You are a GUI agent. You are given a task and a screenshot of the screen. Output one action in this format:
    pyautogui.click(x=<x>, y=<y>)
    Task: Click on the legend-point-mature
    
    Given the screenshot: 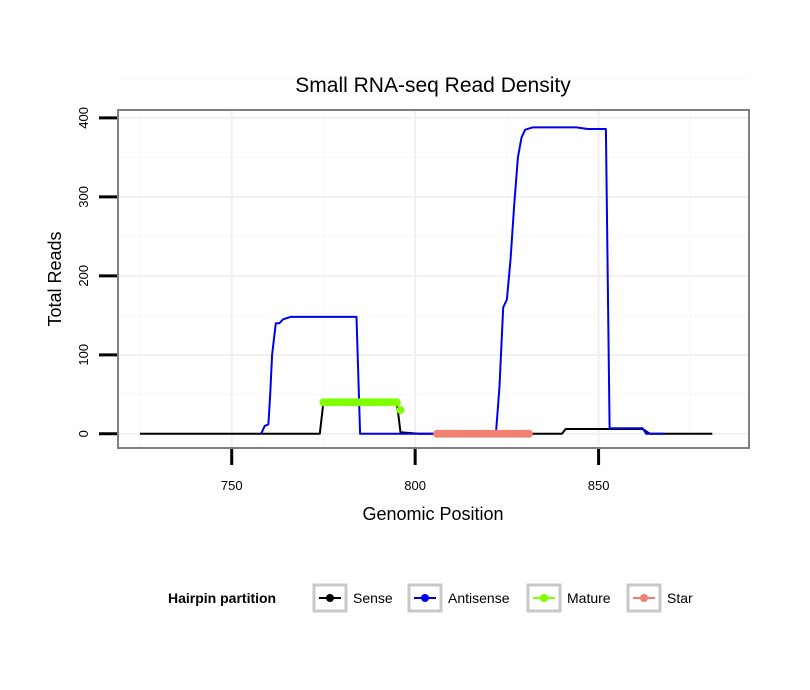 What is the action you would take?
    pyautogui.click(x=544, y=598)
    